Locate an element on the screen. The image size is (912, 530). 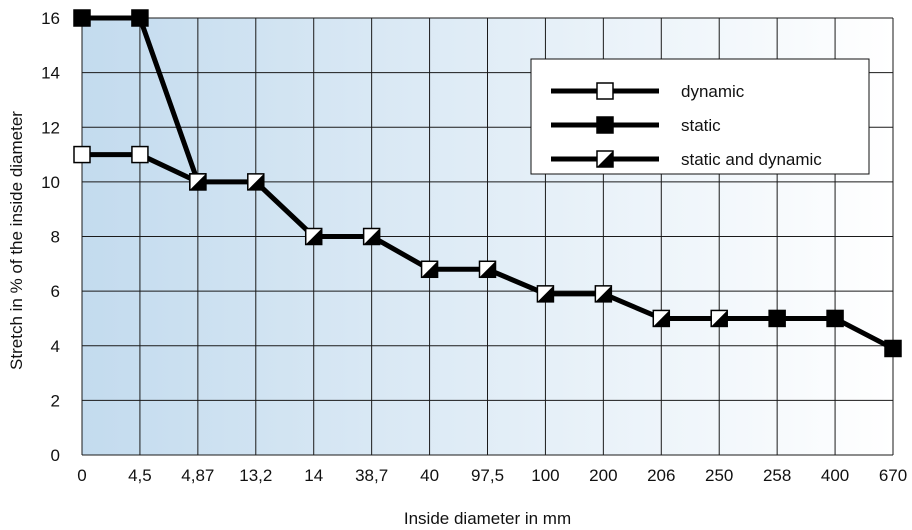
x-tick-label: 97,5 is located at coordinates (487, 475).